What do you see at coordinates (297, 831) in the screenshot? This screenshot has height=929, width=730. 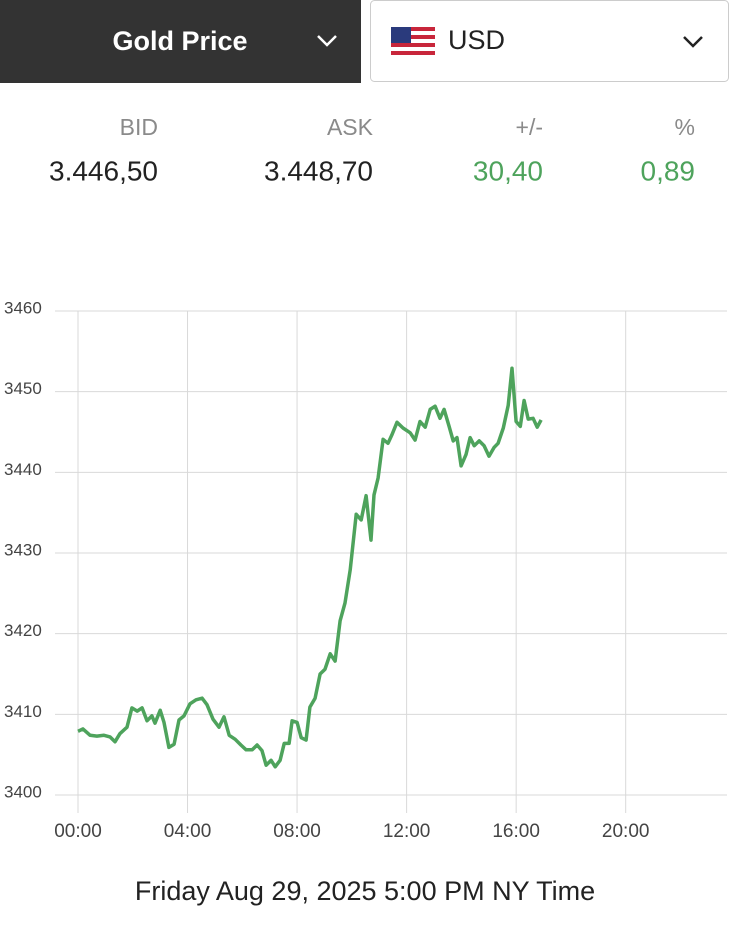 I see `x-tick-label: 08:00` at bounding box center [297, 831].